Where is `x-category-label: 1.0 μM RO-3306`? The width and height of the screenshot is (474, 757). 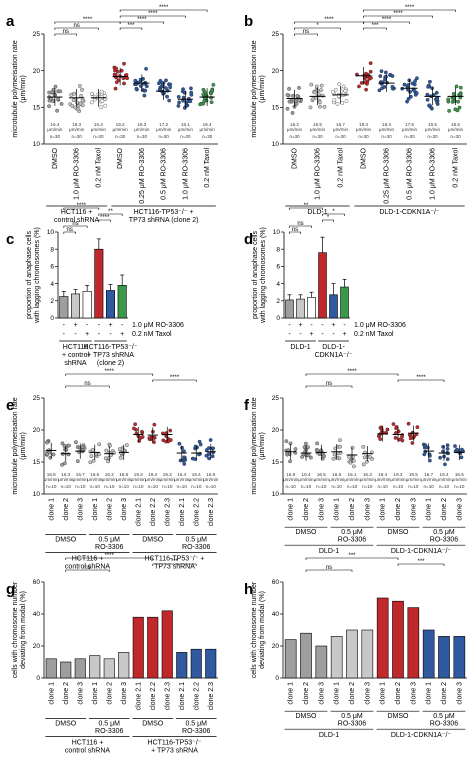 x-category-label: 1.0 μM RO-3306 is located at coordinates (318, 174).